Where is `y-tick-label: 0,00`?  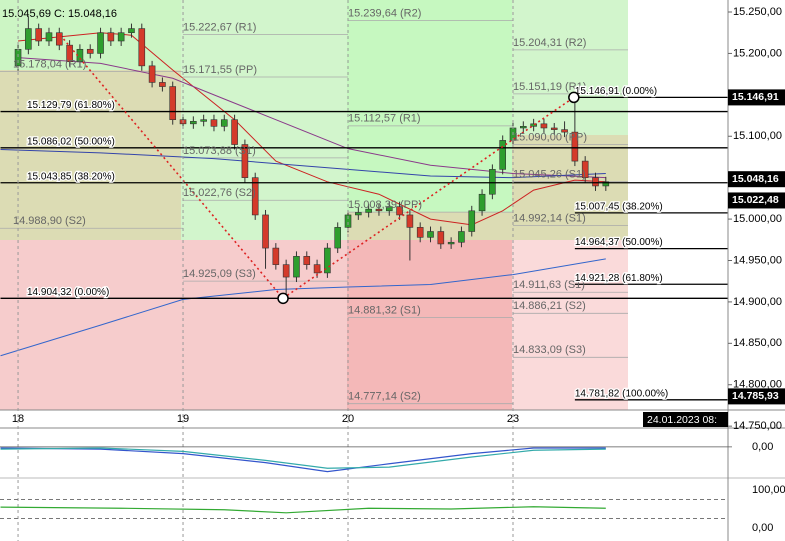 y-tick-label: 0,00 is located at coordinates (762, 447).